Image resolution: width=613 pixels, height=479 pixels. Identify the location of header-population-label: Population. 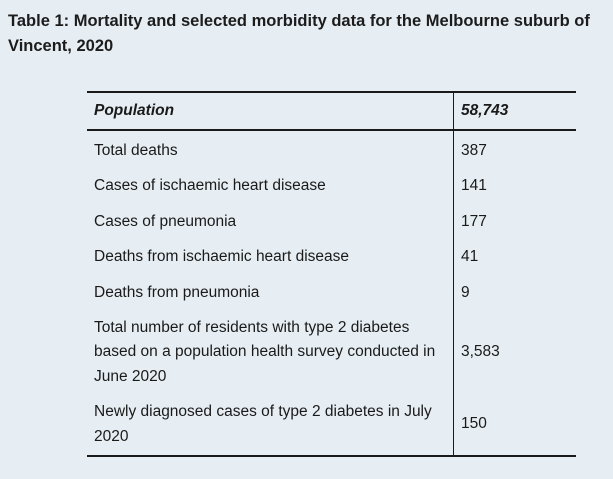
(270, 111).